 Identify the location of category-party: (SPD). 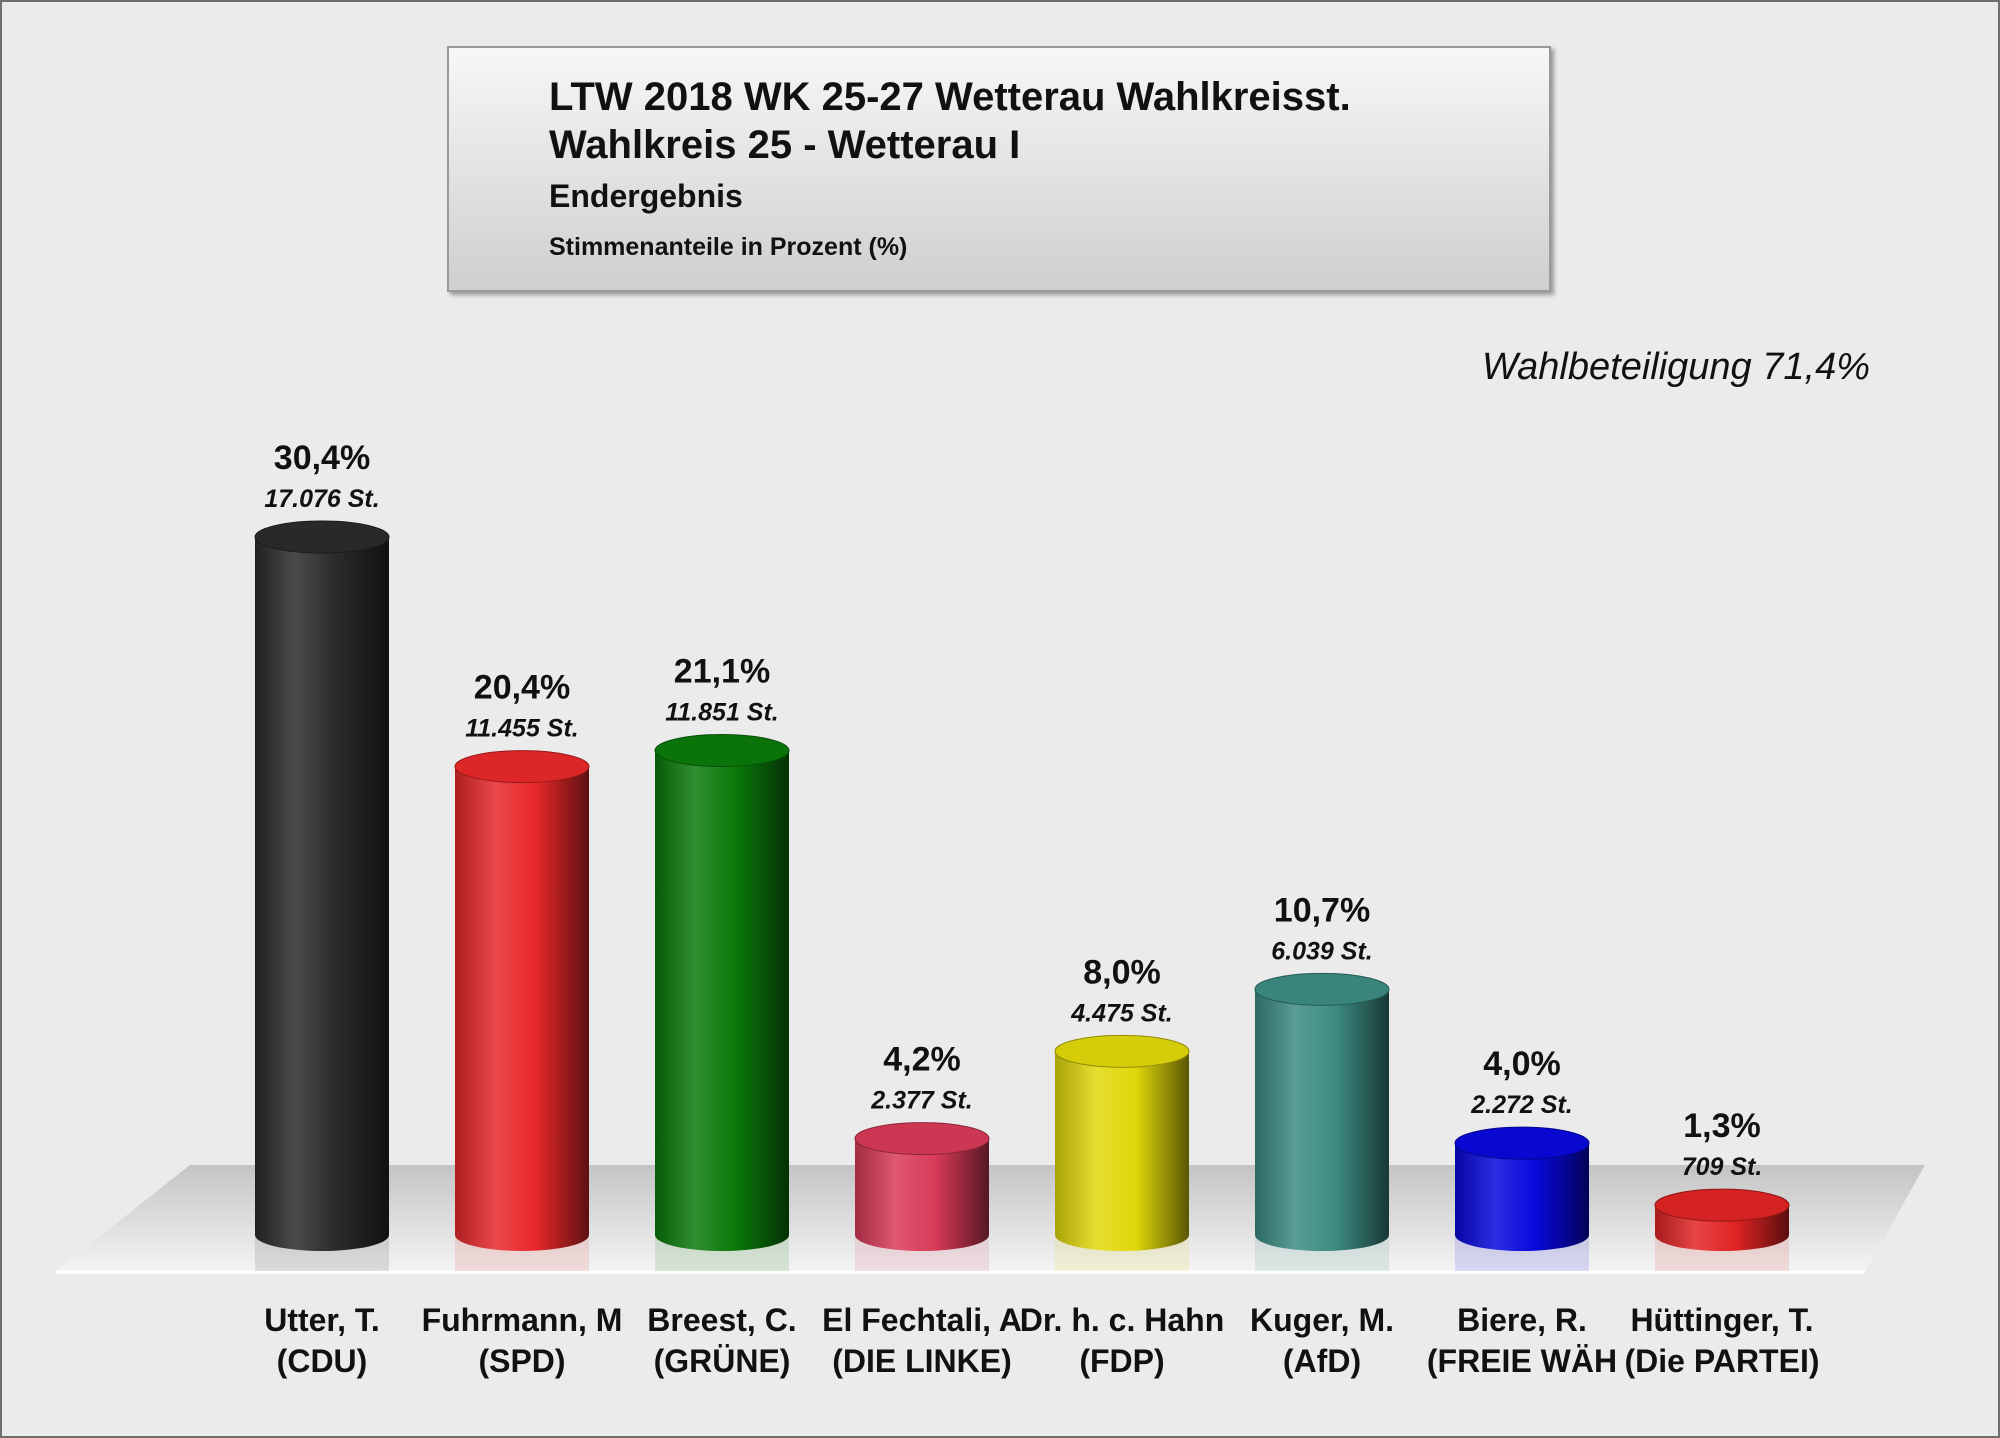
(521, 1361).